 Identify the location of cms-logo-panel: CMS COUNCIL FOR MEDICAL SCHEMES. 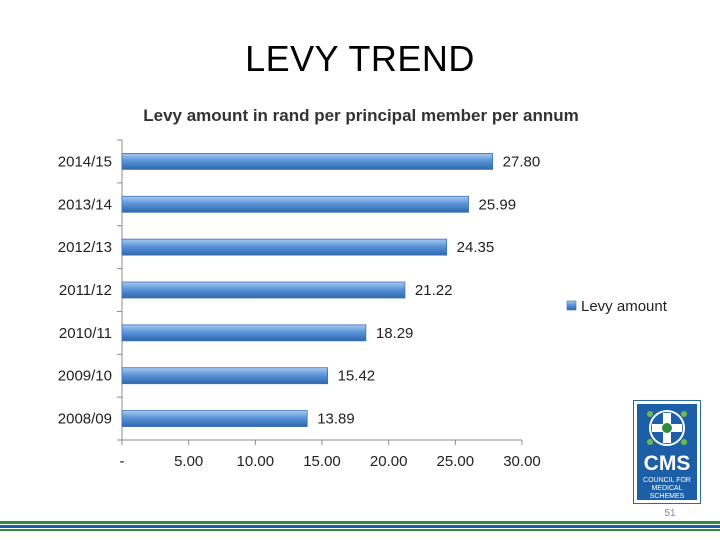
(667, 452).